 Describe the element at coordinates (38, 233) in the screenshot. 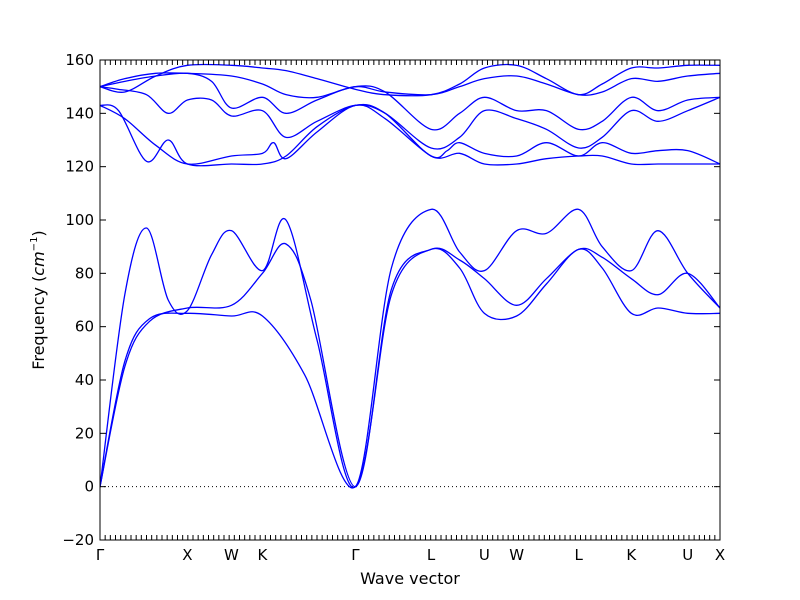

I see `y-axis-label-paren-close: )` at that location.